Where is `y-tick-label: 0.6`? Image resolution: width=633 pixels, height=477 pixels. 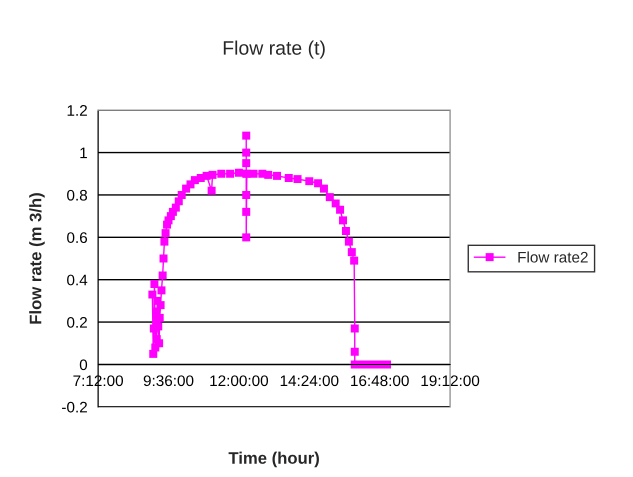
y-tick-label: 0.6 is located at coordinates (77, 238).